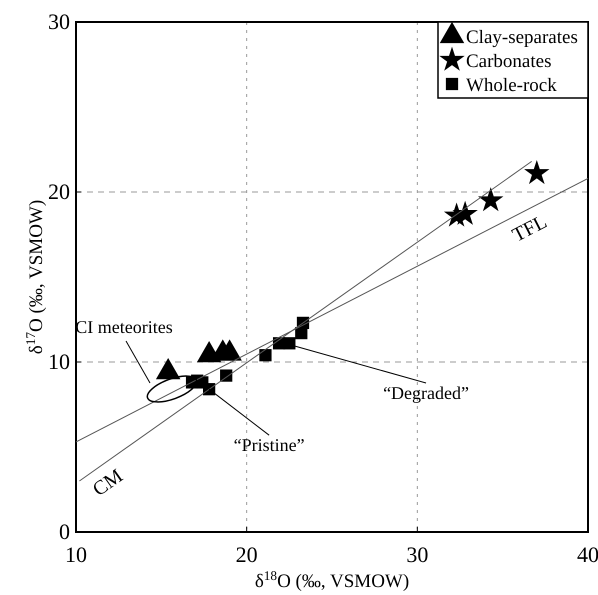  Describe the element at coordinates (269, 445) in the screenshot. I see `annotation: “Pristine”` at that location.